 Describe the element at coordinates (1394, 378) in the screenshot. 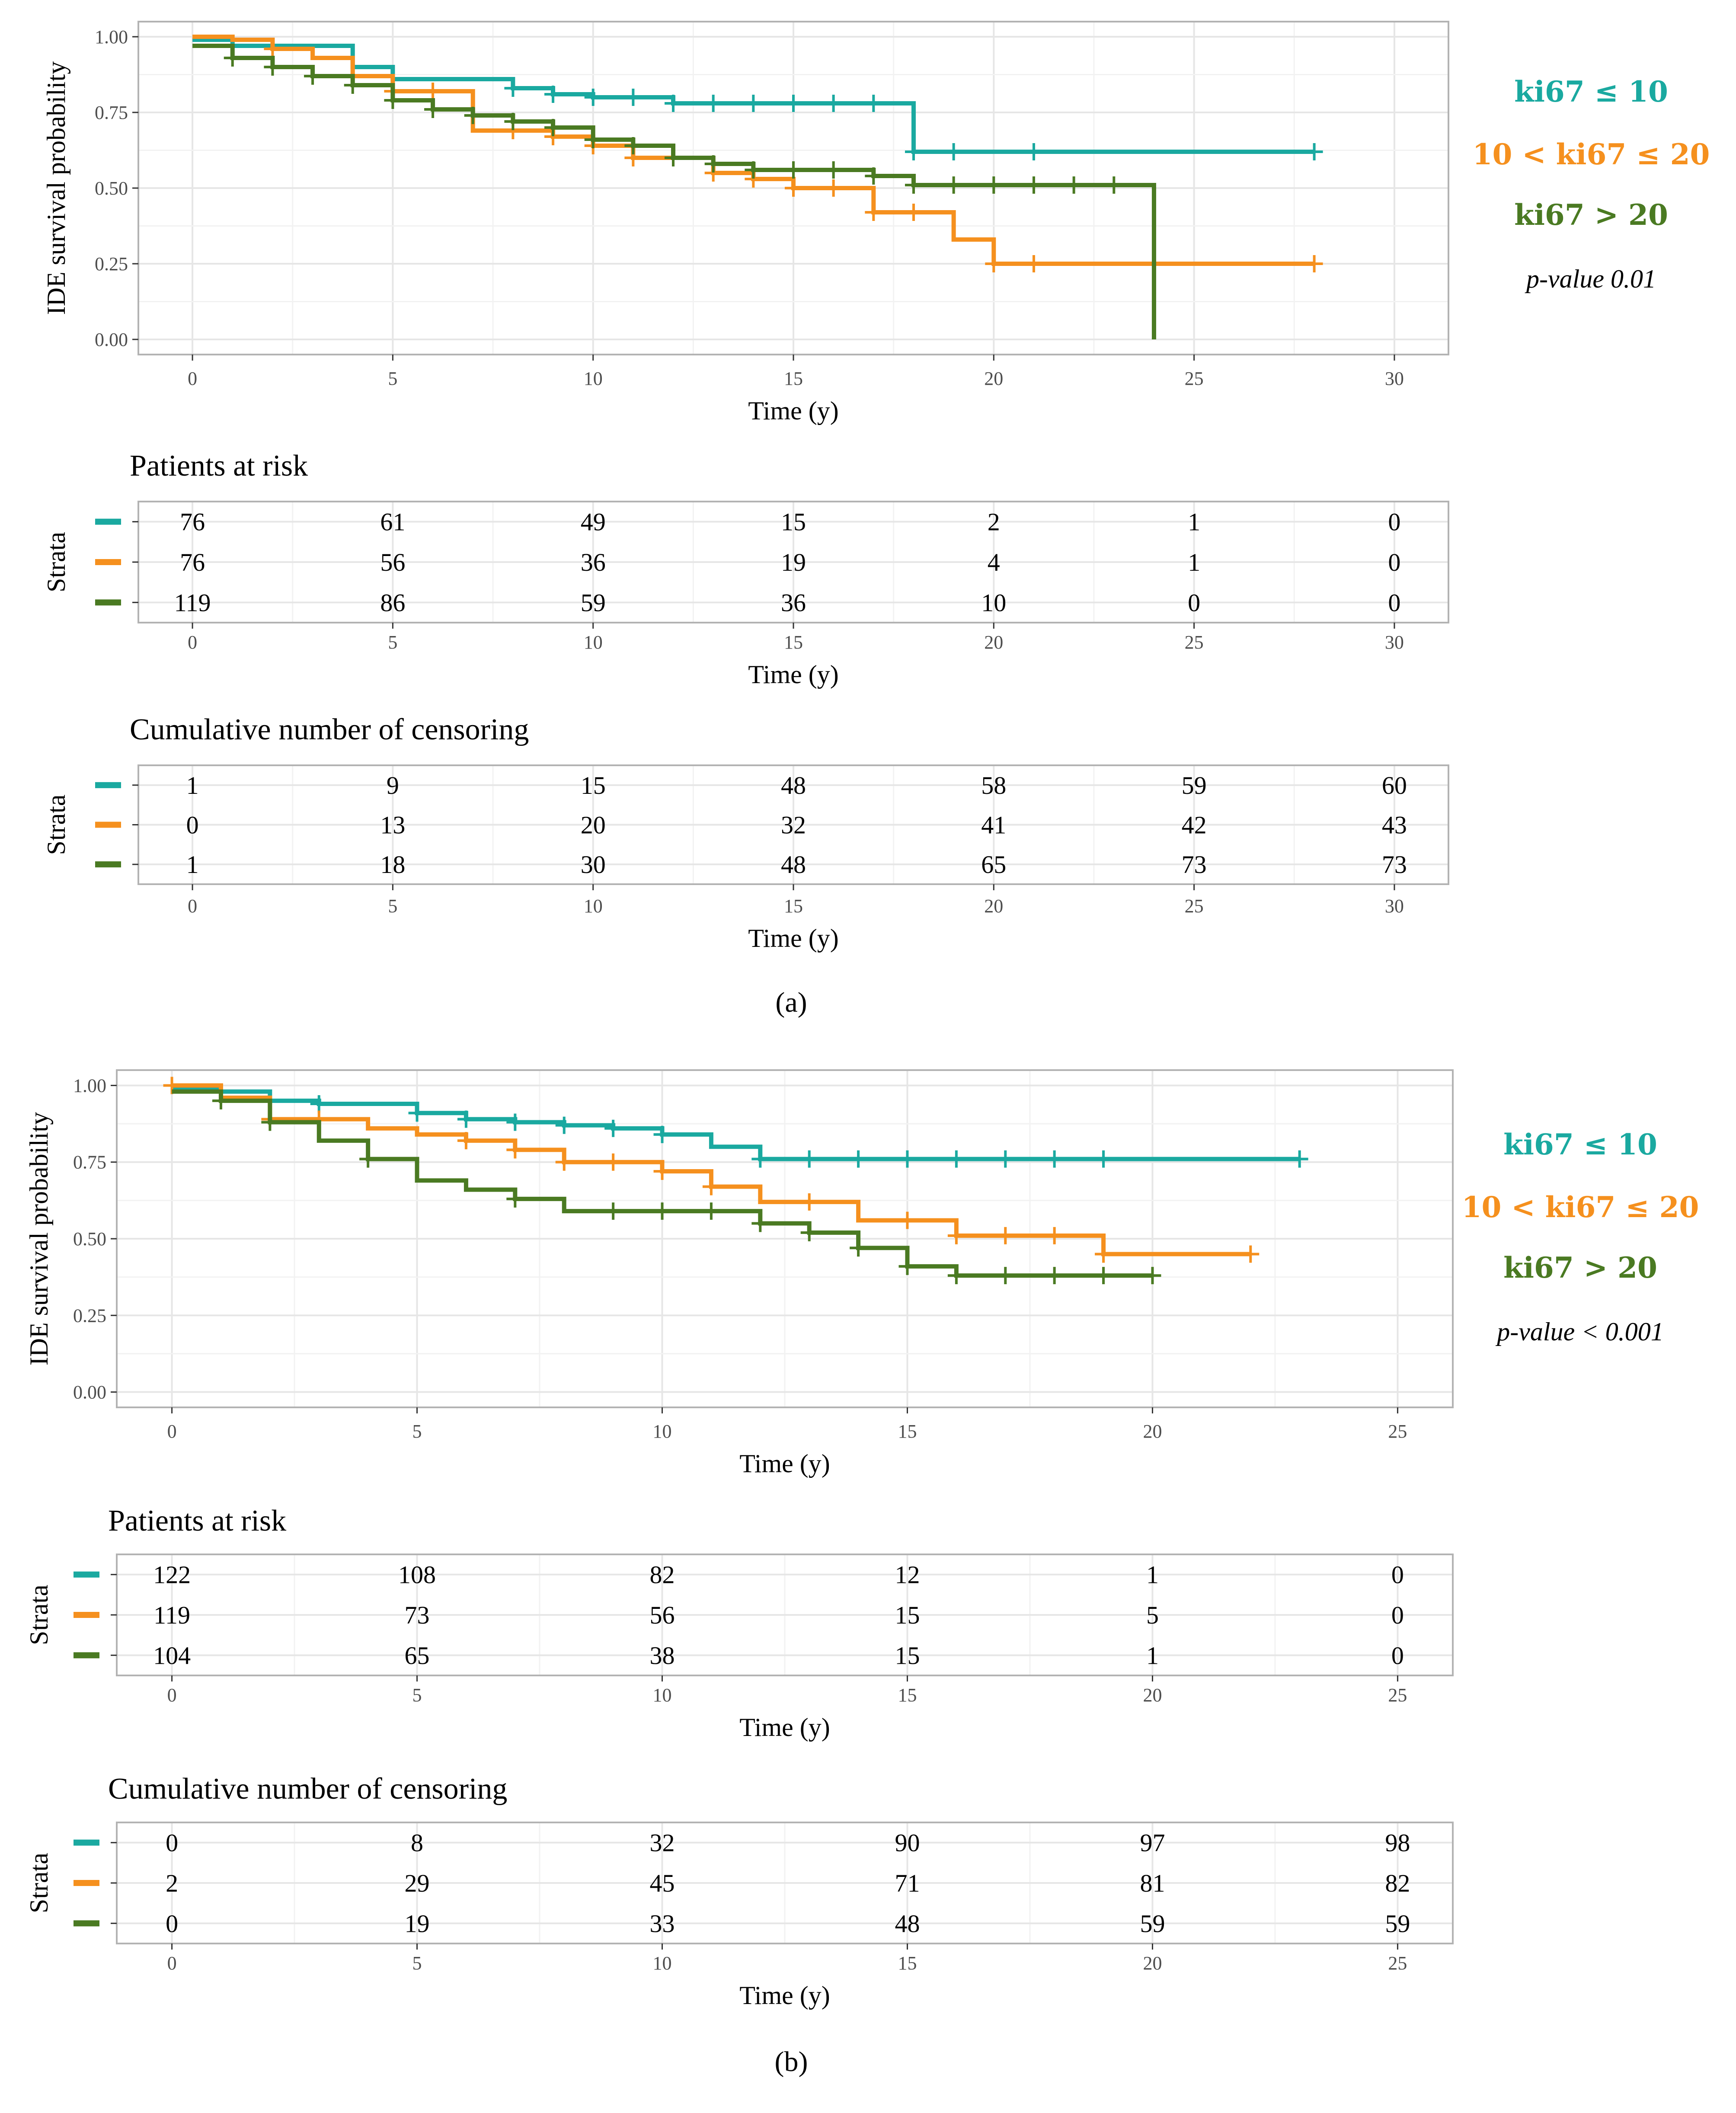

I see `x-tick-label: 30` at that location.